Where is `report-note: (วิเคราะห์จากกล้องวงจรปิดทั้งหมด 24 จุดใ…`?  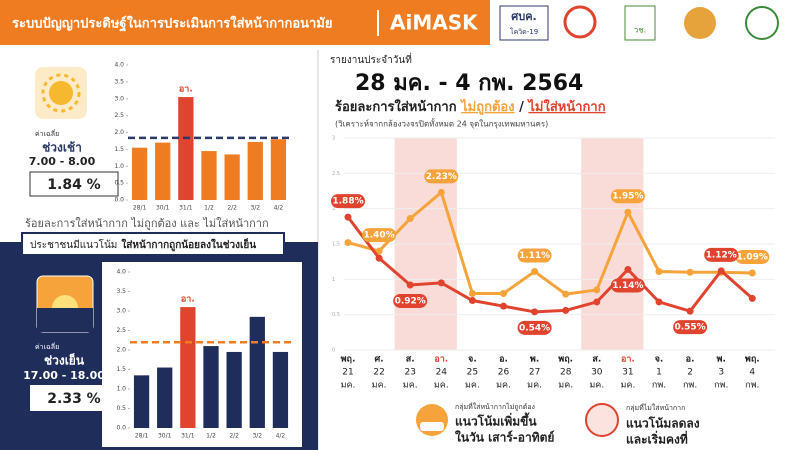
report-note: (วิเคราะห์จากกล้องวงจรปิดทั้งหมด 24 จุดใ… is located at coordinates (441, 123).